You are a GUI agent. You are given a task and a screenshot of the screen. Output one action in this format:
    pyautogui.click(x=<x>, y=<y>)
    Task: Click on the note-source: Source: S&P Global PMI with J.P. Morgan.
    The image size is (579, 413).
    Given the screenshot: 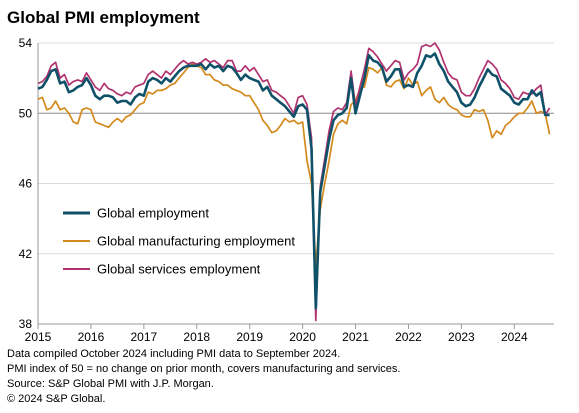 What is the action you would take?
    pyautogui.click(x=110, y=384)
    